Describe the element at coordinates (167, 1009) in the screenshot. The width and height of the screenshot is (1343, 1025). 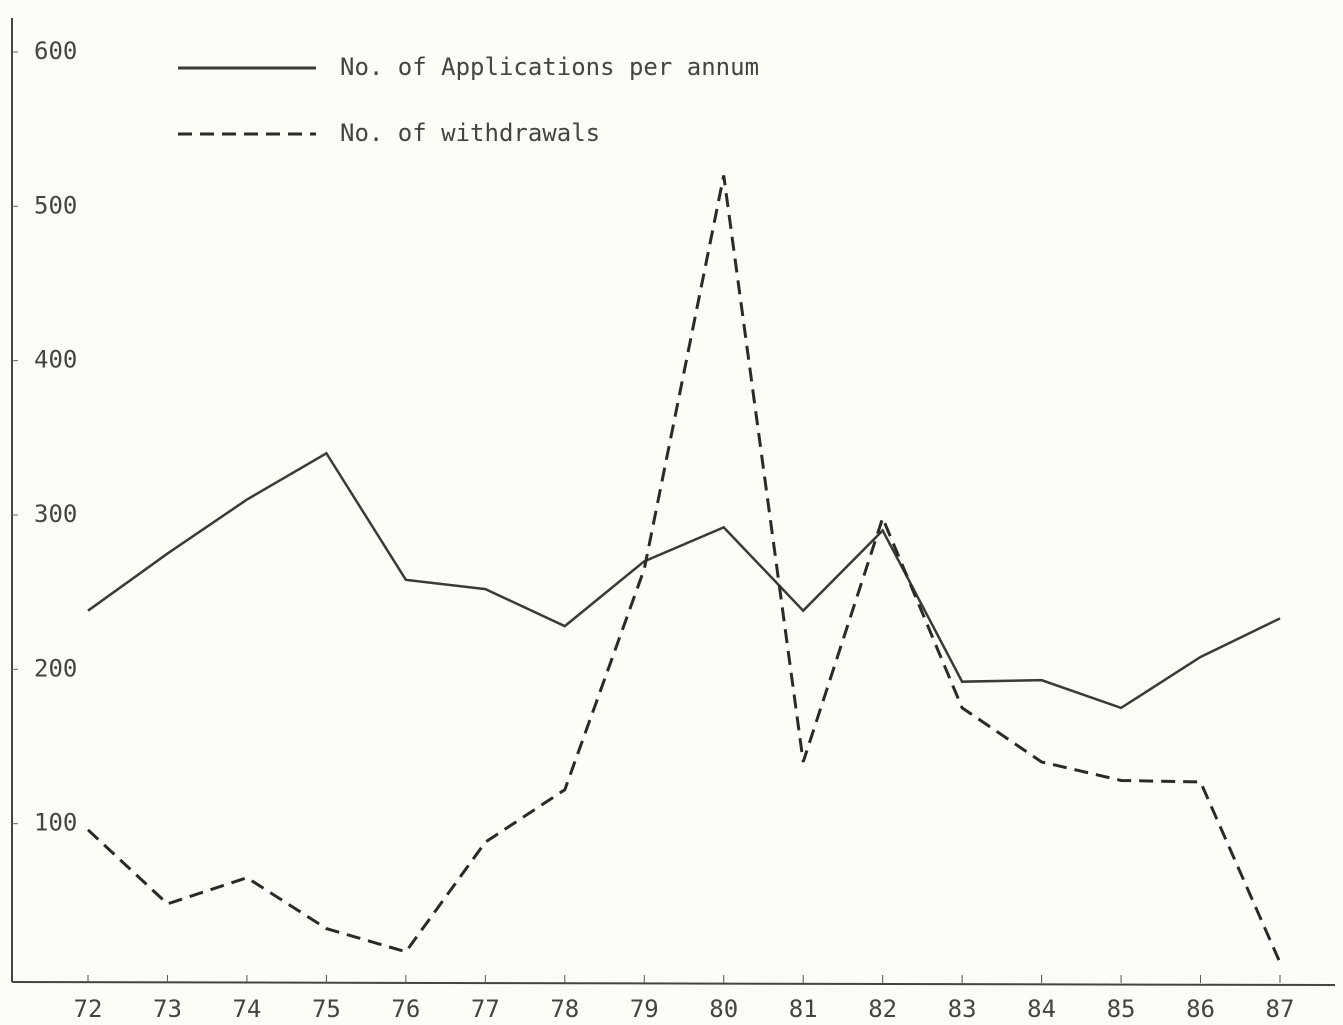
I see `x-tick-label: 73` at that location.